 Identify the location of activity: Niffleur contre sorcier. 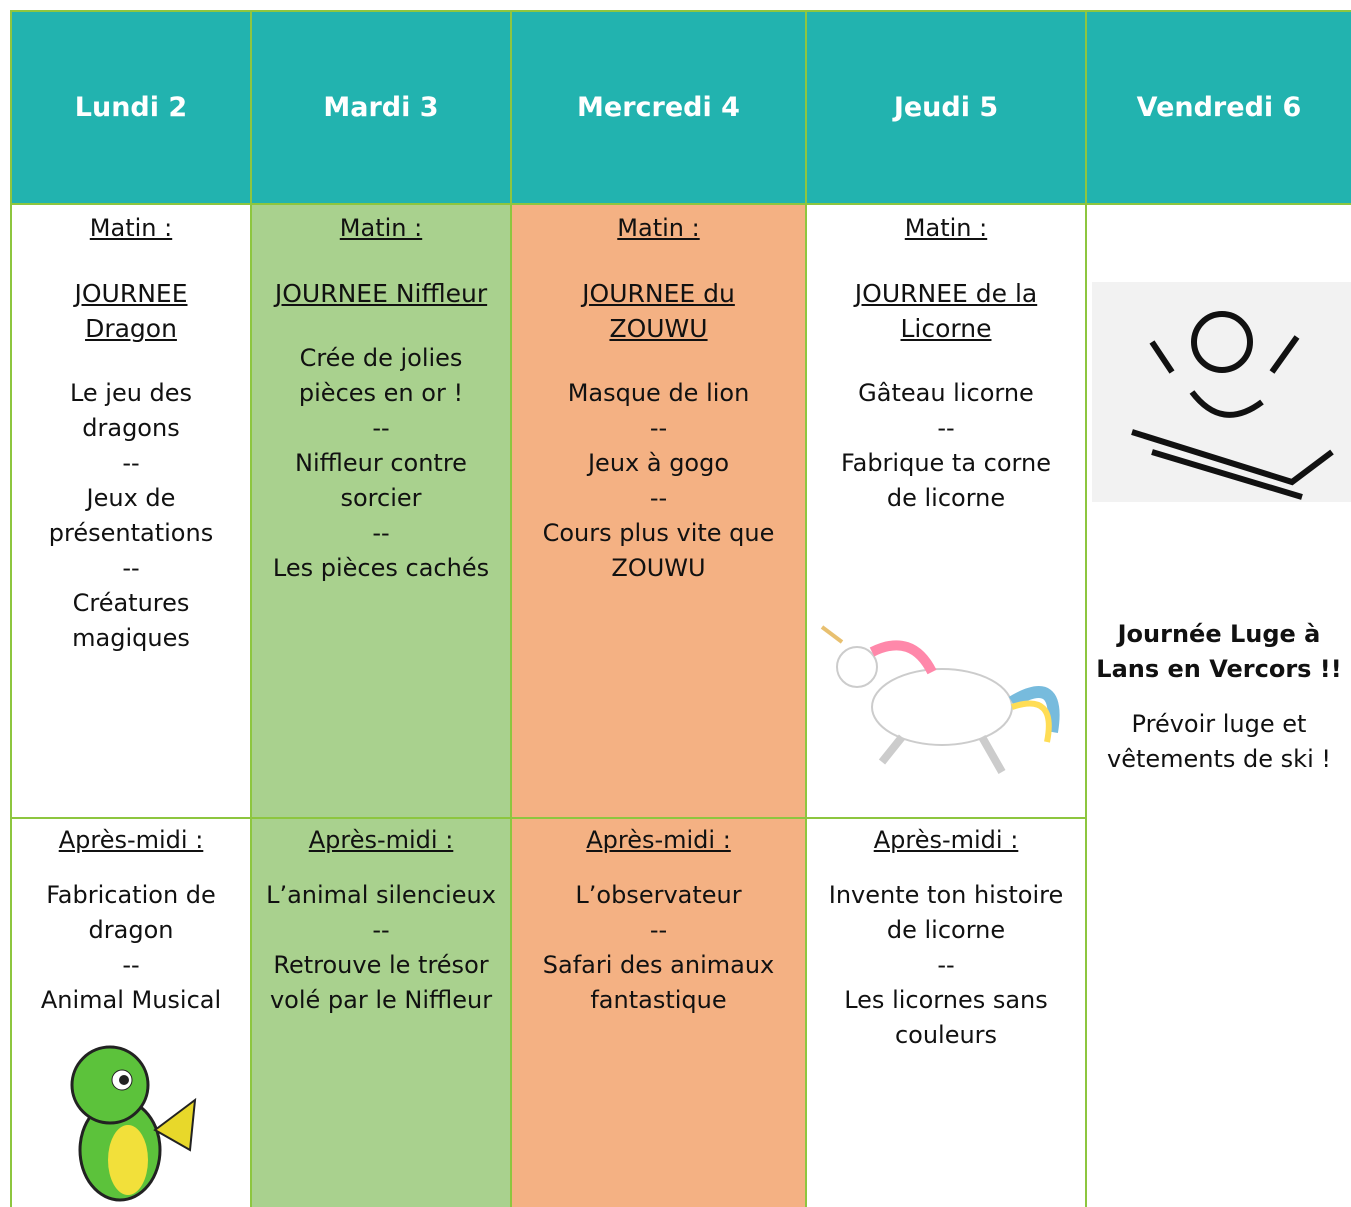
(381, 480).